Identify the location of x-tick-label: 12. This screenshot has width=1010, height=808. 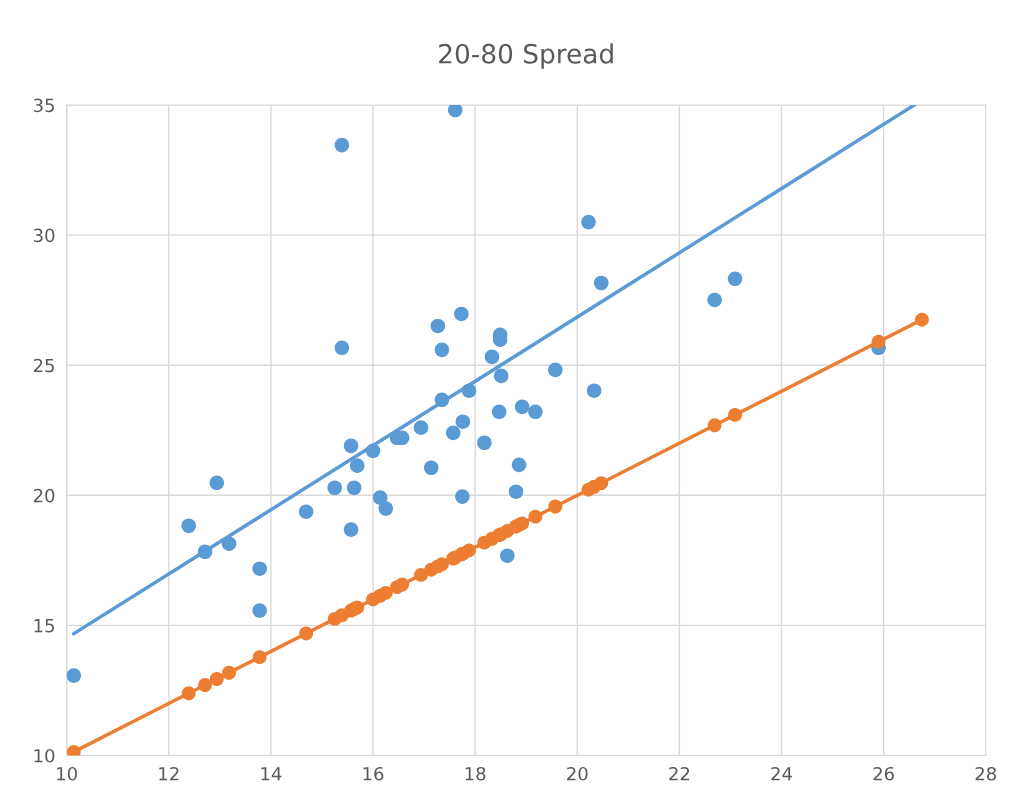
(169, 773).